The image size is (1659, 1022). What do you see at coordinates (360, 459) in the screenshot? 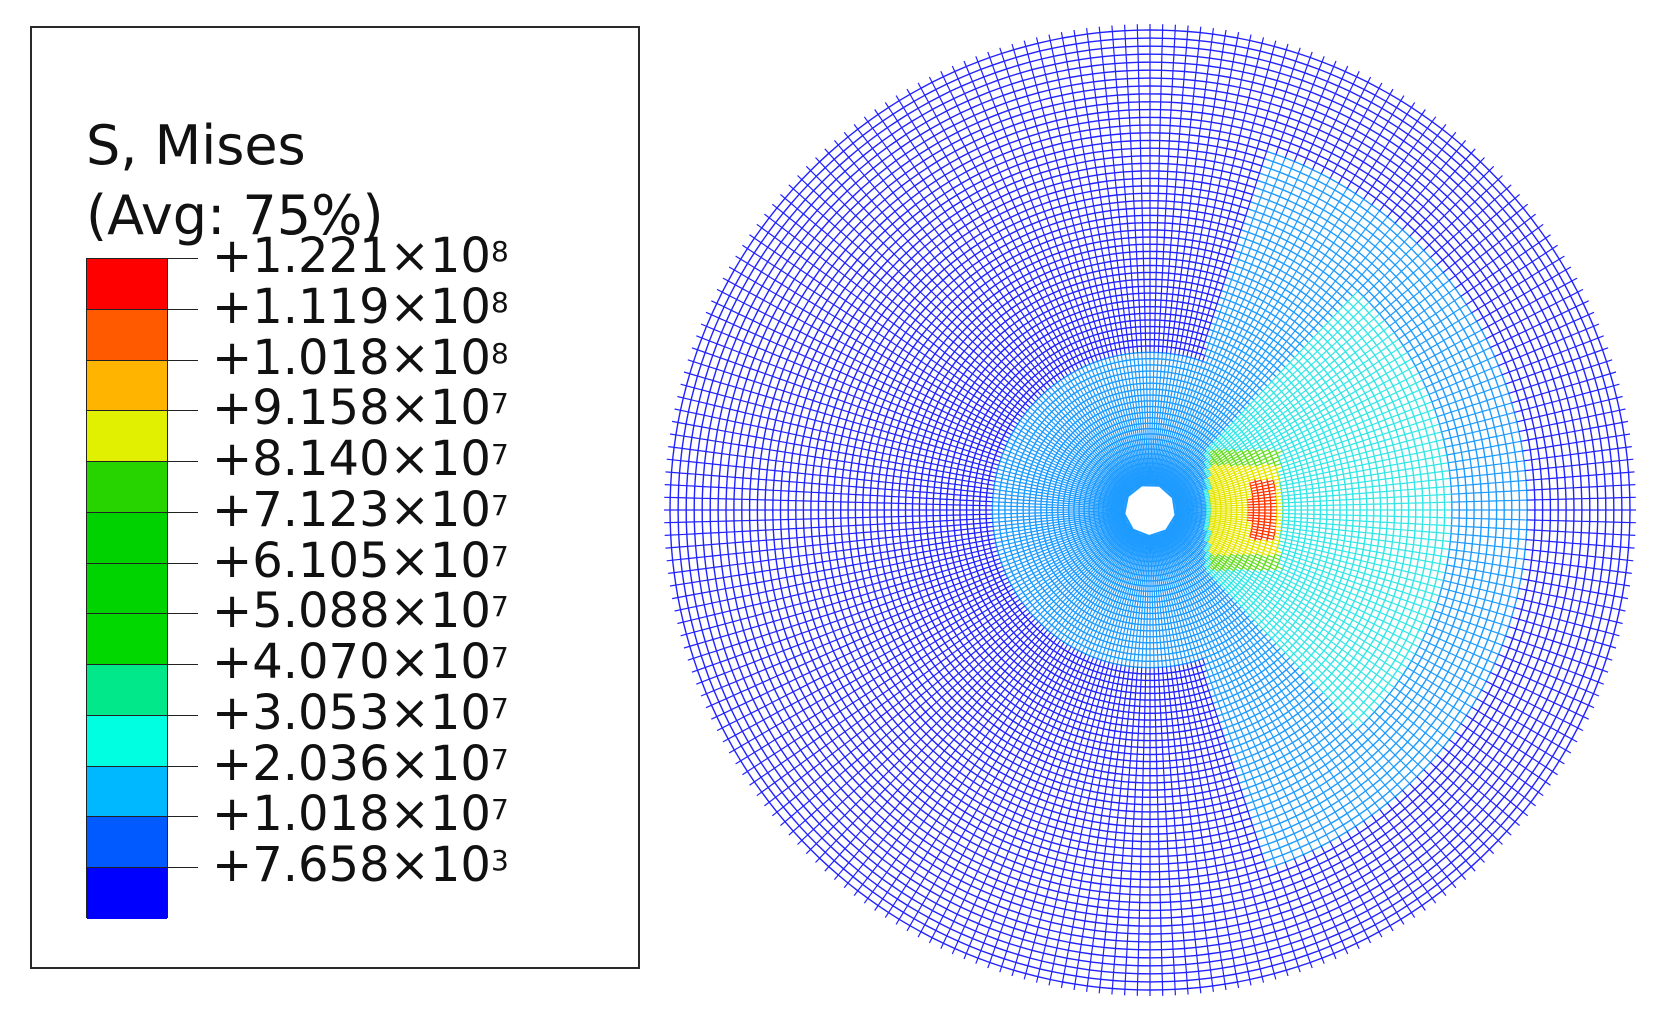
I see `legend-level-label: +8.140×107` at bounding box center [360, 459].